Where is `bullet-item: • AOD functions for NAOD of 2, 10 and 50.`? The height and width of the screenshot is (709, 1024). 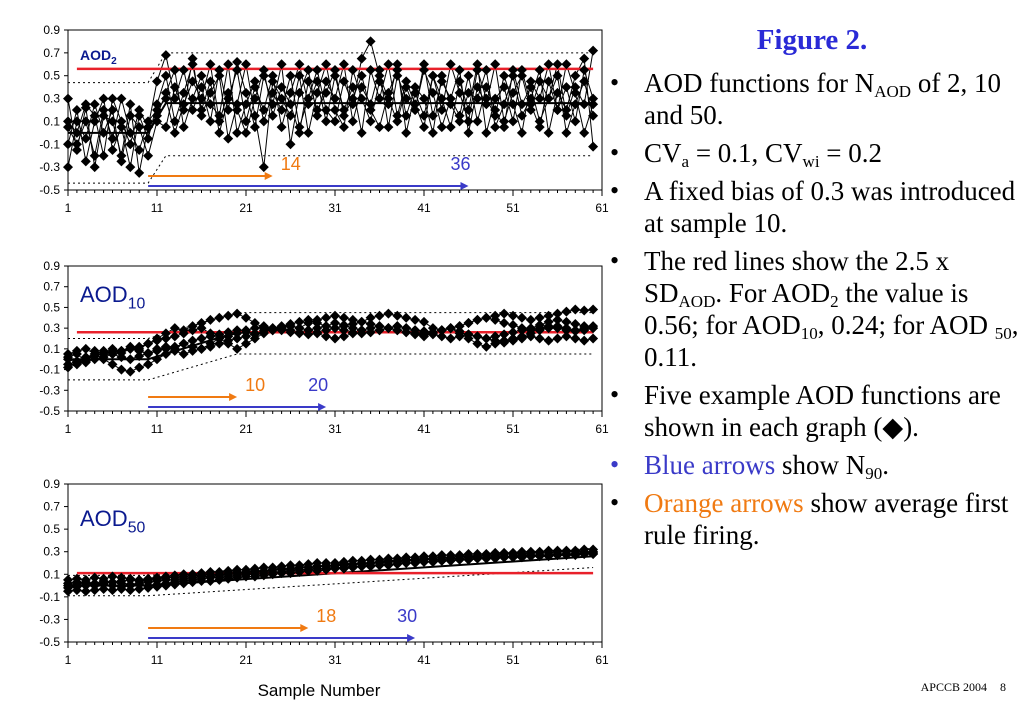
bullet-item: • AOD functions for NAOD of 2, 10 and 50. is located at coordinates (812, 99).